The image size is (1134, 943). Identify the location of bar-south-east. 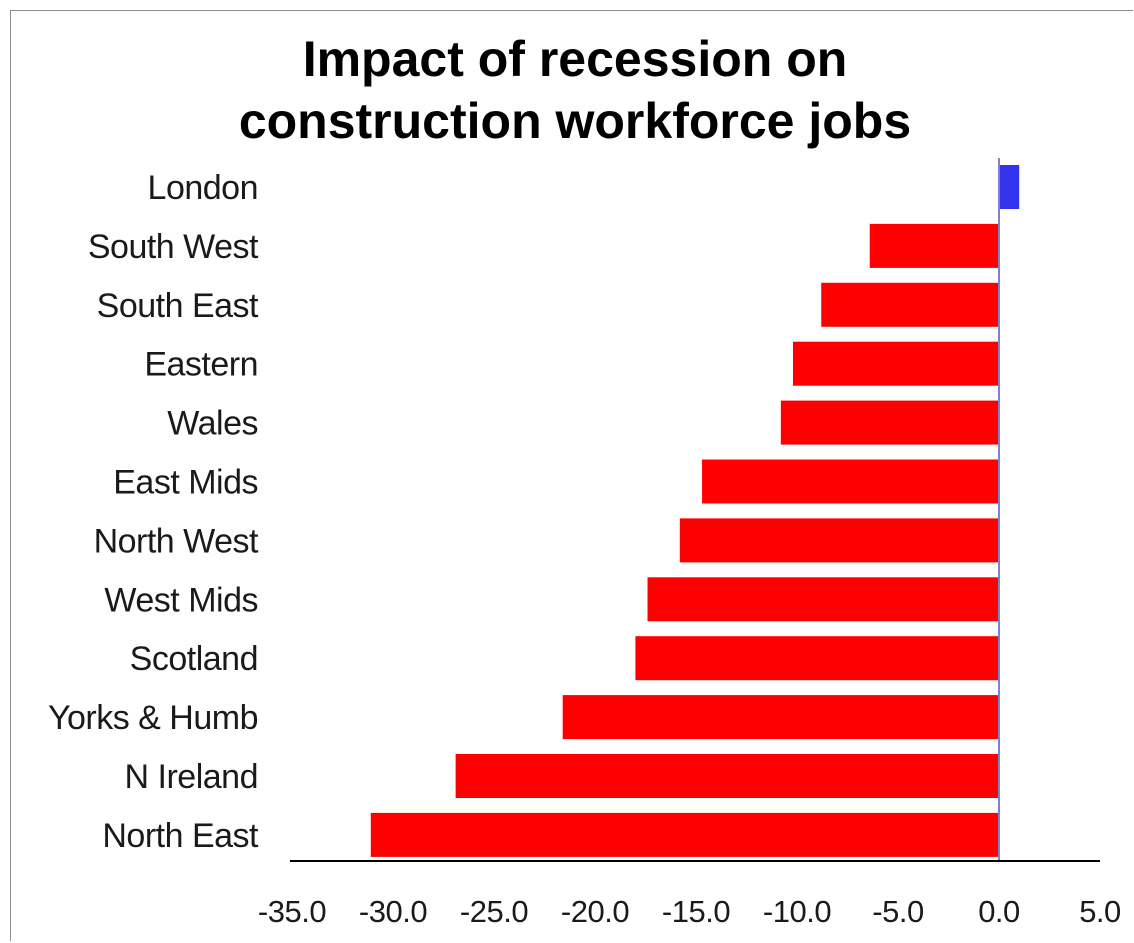
(910, 304).